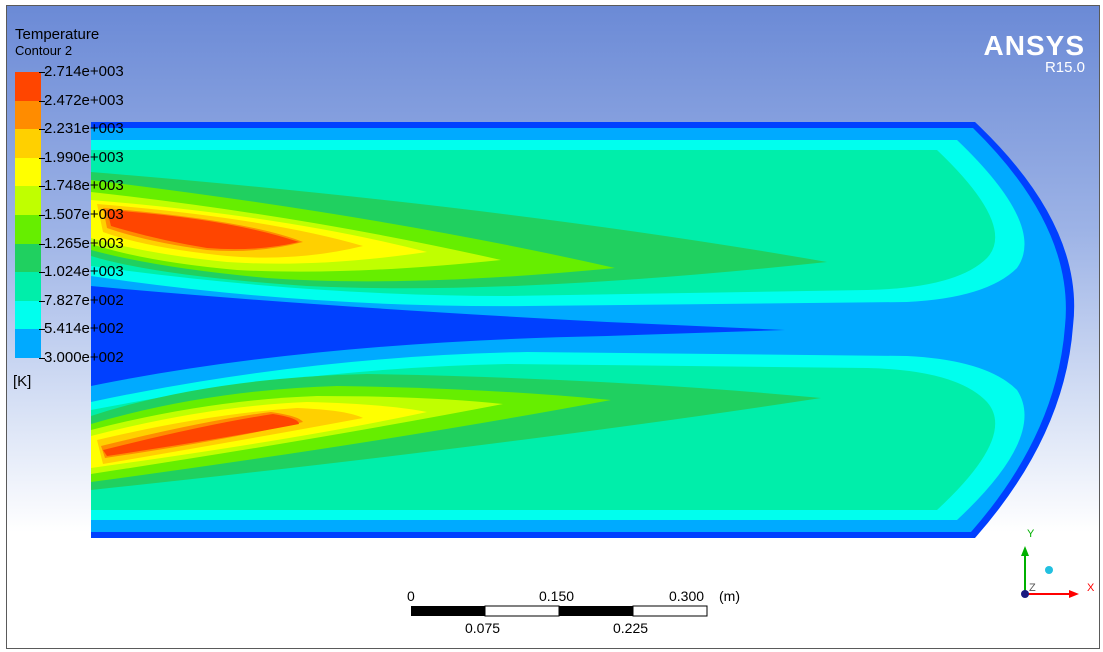 This screenshot has width=1103, height=652. What do you see at coordinates (1025, 594) in the screenshot?
I see `z-axis-origin` at bounding box center [1025, 594].